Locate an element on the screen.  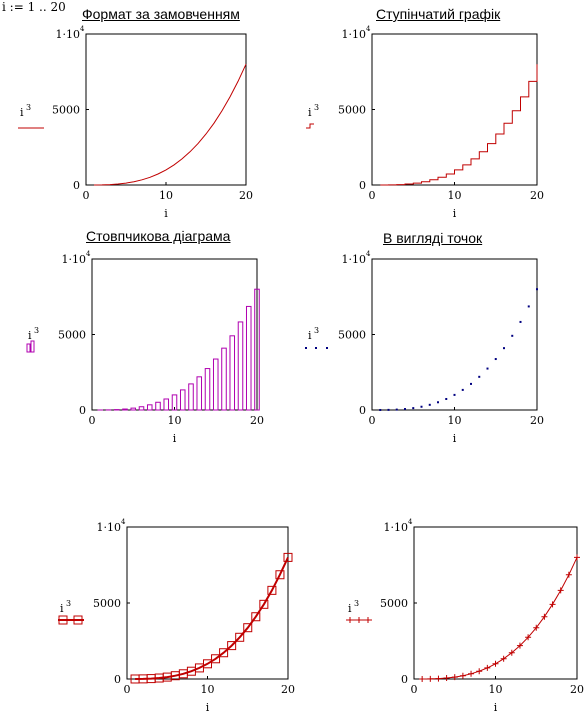
range-definition: i := 1 .. 20 is located at coordinates (34, 7).